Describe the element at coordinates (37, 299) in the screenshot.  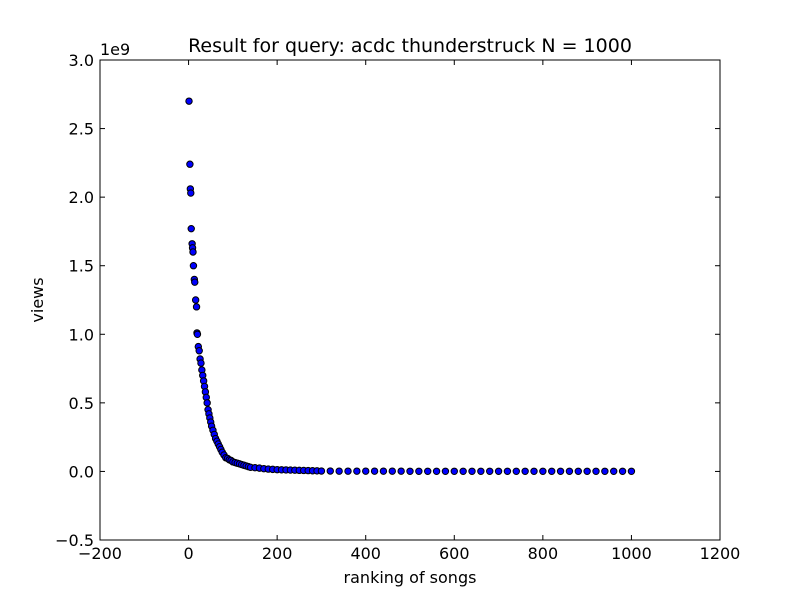
I see `y-axis-label: views` at that location.